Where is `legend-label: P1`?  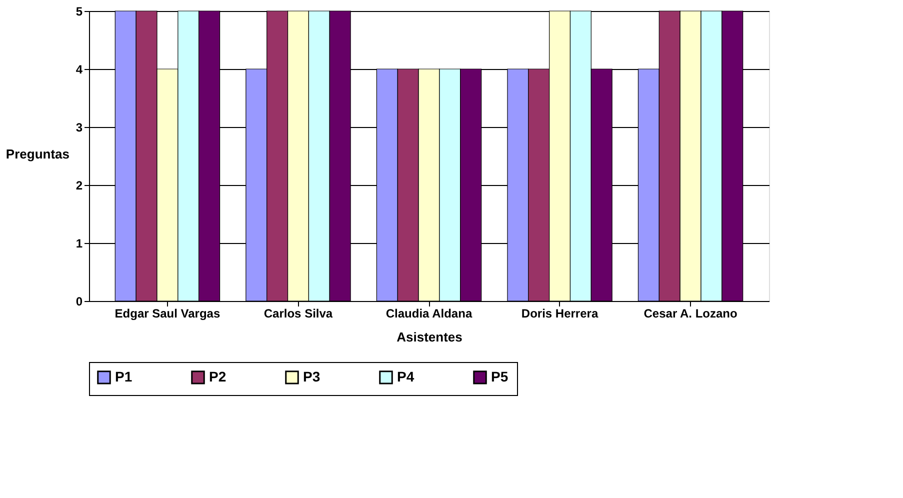 legend-label: P1 is located at coordinates (123, 376).